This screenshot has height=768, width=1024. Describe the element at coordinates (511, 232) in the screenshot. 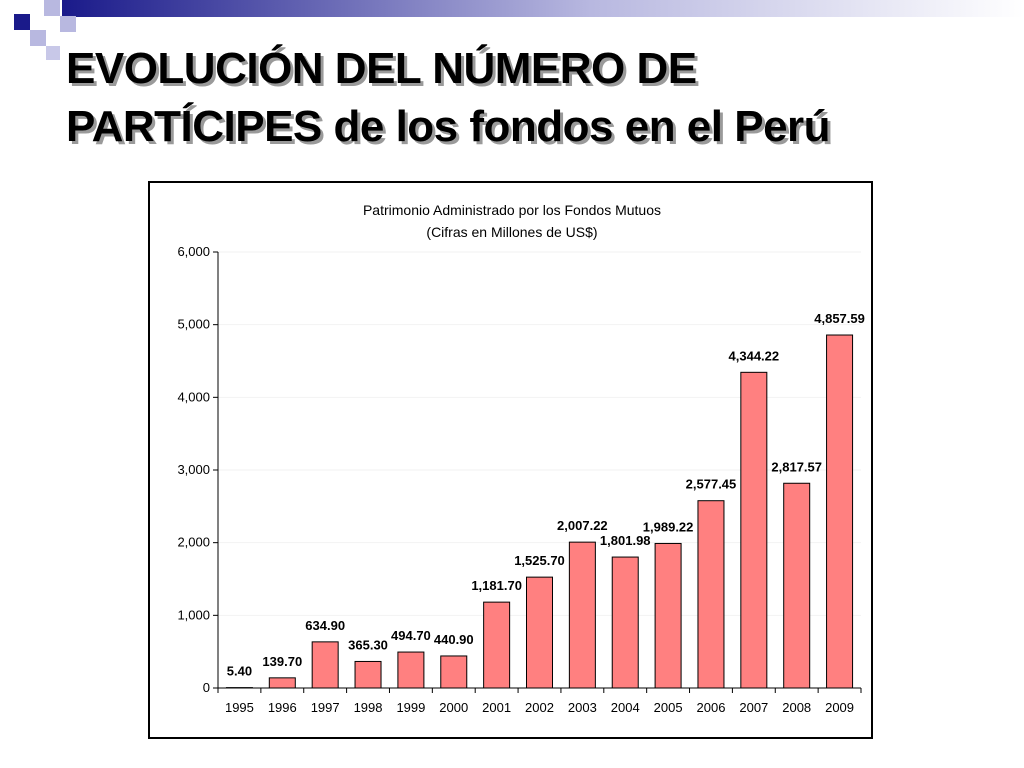

I see `chart-subtitle: (Cifras en Millones de US$)` at that location.